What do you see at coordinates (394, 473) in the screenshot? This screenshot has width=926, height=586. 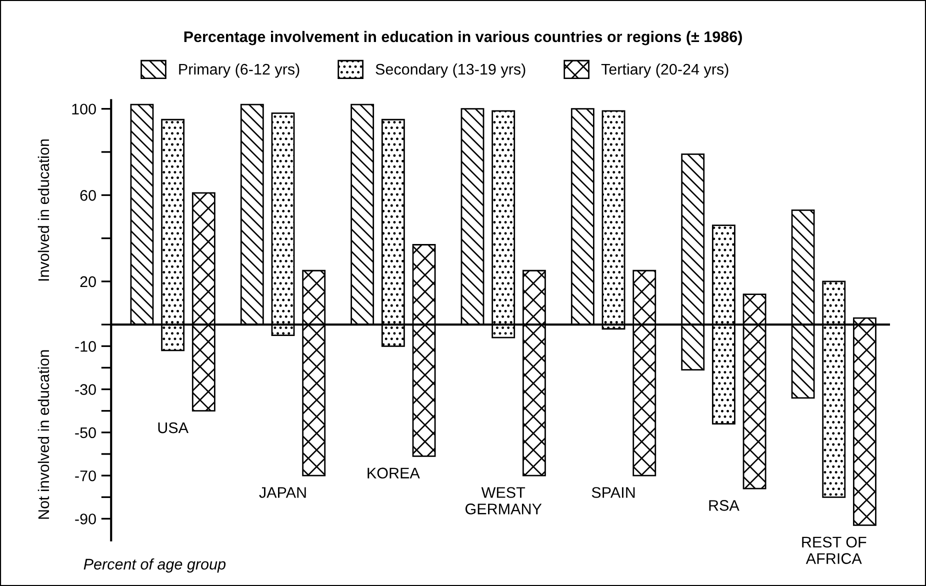 I see `x-tick-label: KOREA` at bounding box center [394, 473].